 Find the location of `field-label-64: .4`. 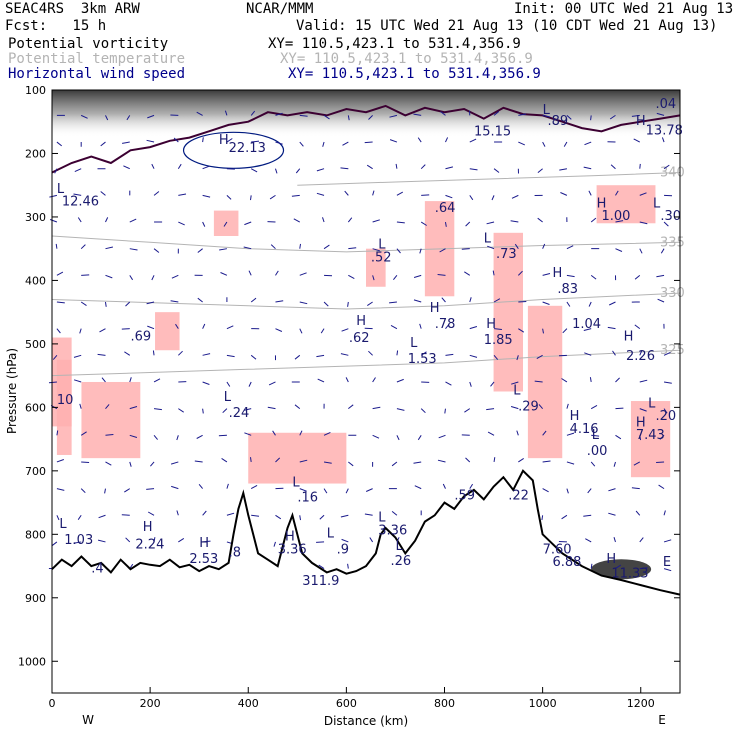

field-label-64: .4 is located at coordinates (97, 568).